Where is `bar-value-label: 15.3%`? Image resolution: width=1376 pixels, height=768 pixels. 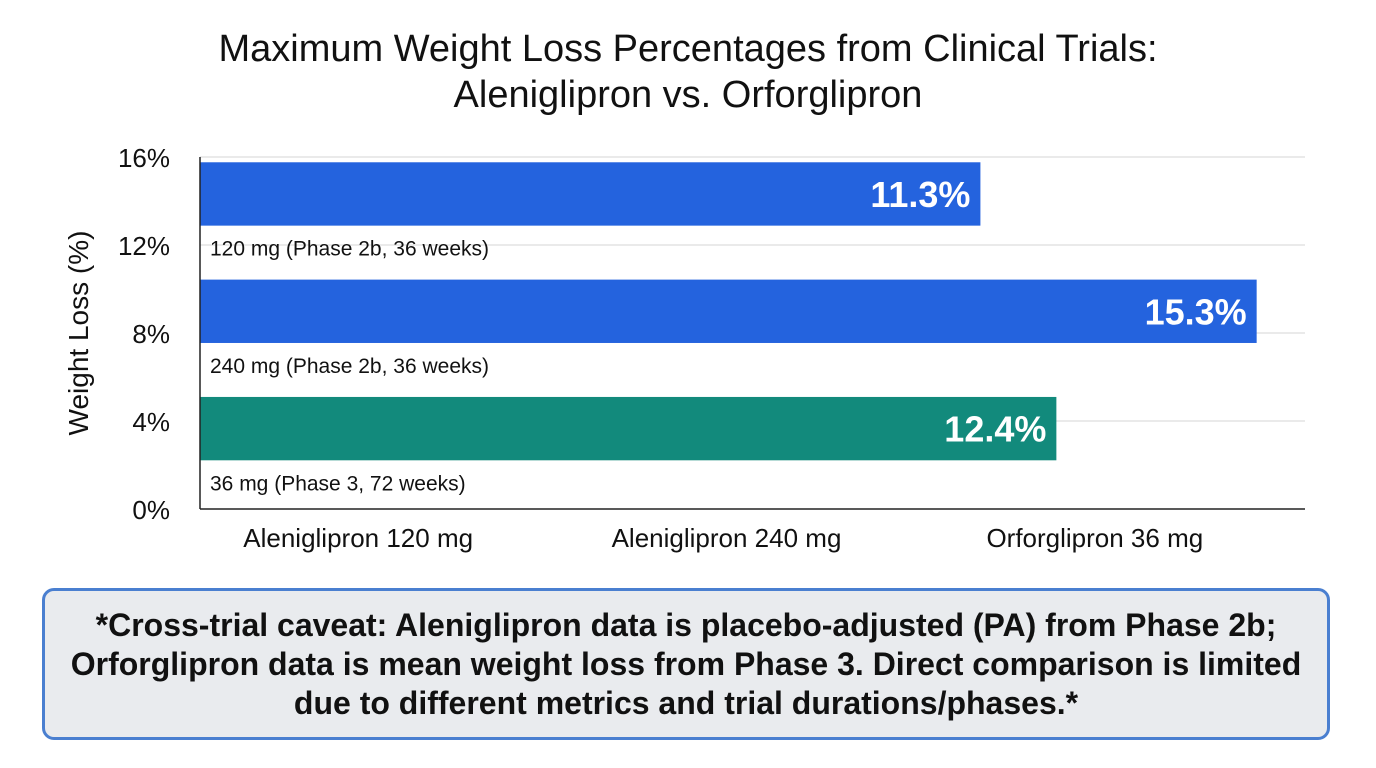 bar-value-label: 15.3% is located at coordinates (1196, 311).